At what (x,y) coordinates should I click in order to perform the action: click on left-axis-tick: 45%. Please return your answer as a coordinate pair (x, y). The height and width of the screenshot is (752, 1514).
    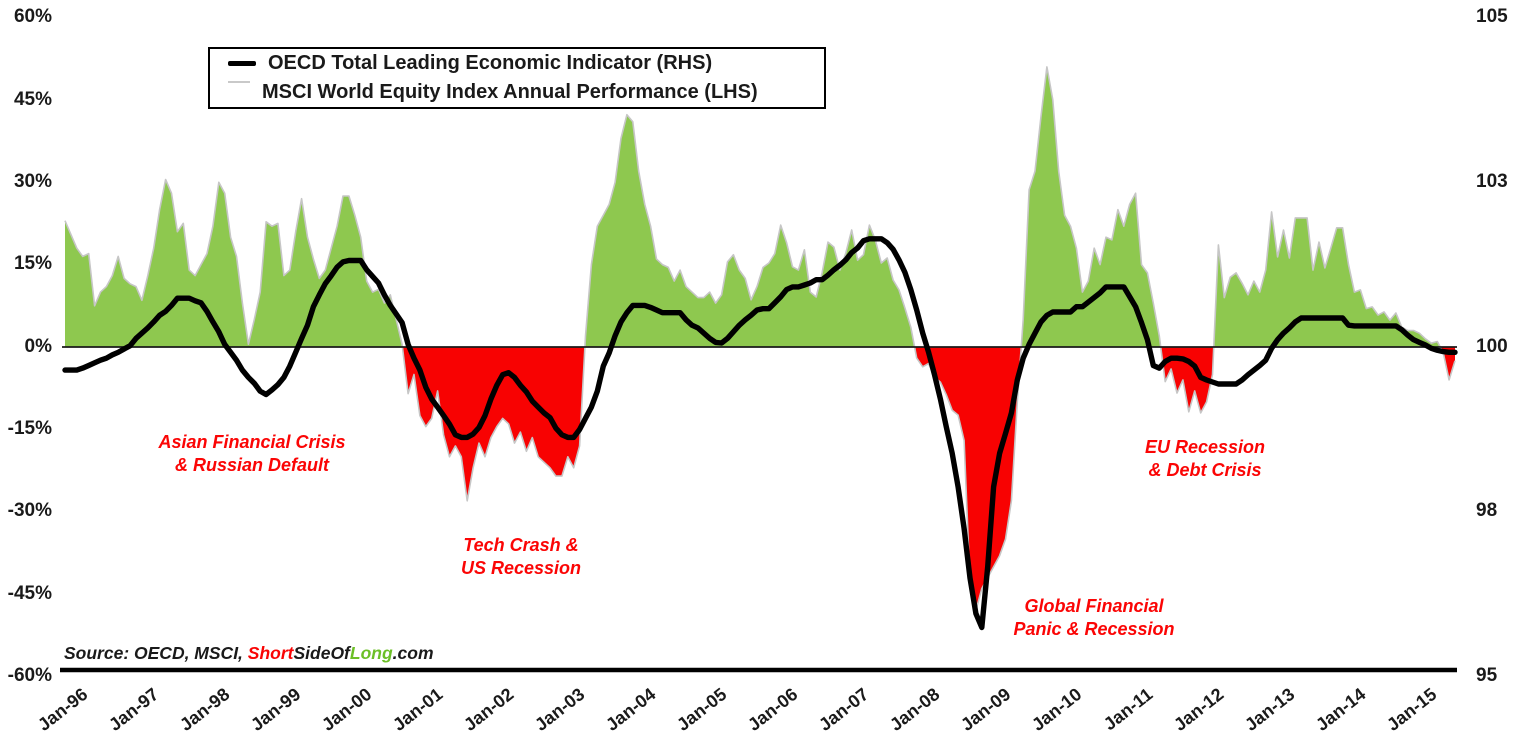
    Looking at the image, I should click on (32, 99).